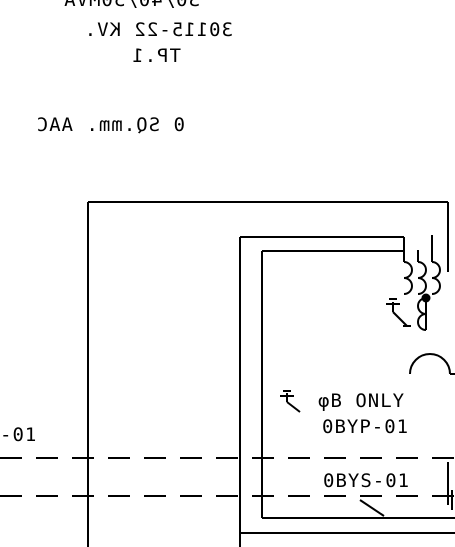 The width and height of the screenshot is (455, 547). Describe the element at coordinates (131, 5) in the screenshot. I see `transformer-rating-label: 30/40/50MVA` at that location.